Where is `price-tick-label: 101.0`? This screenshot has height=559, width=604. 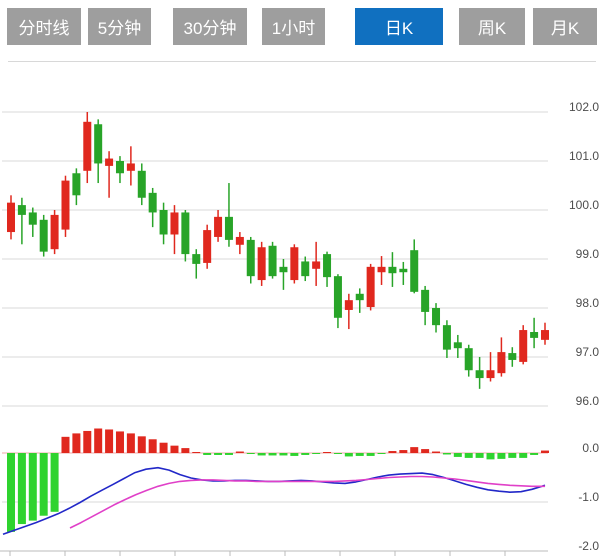
price-tick-label: 101.0 is located at coordinates (584, 156).